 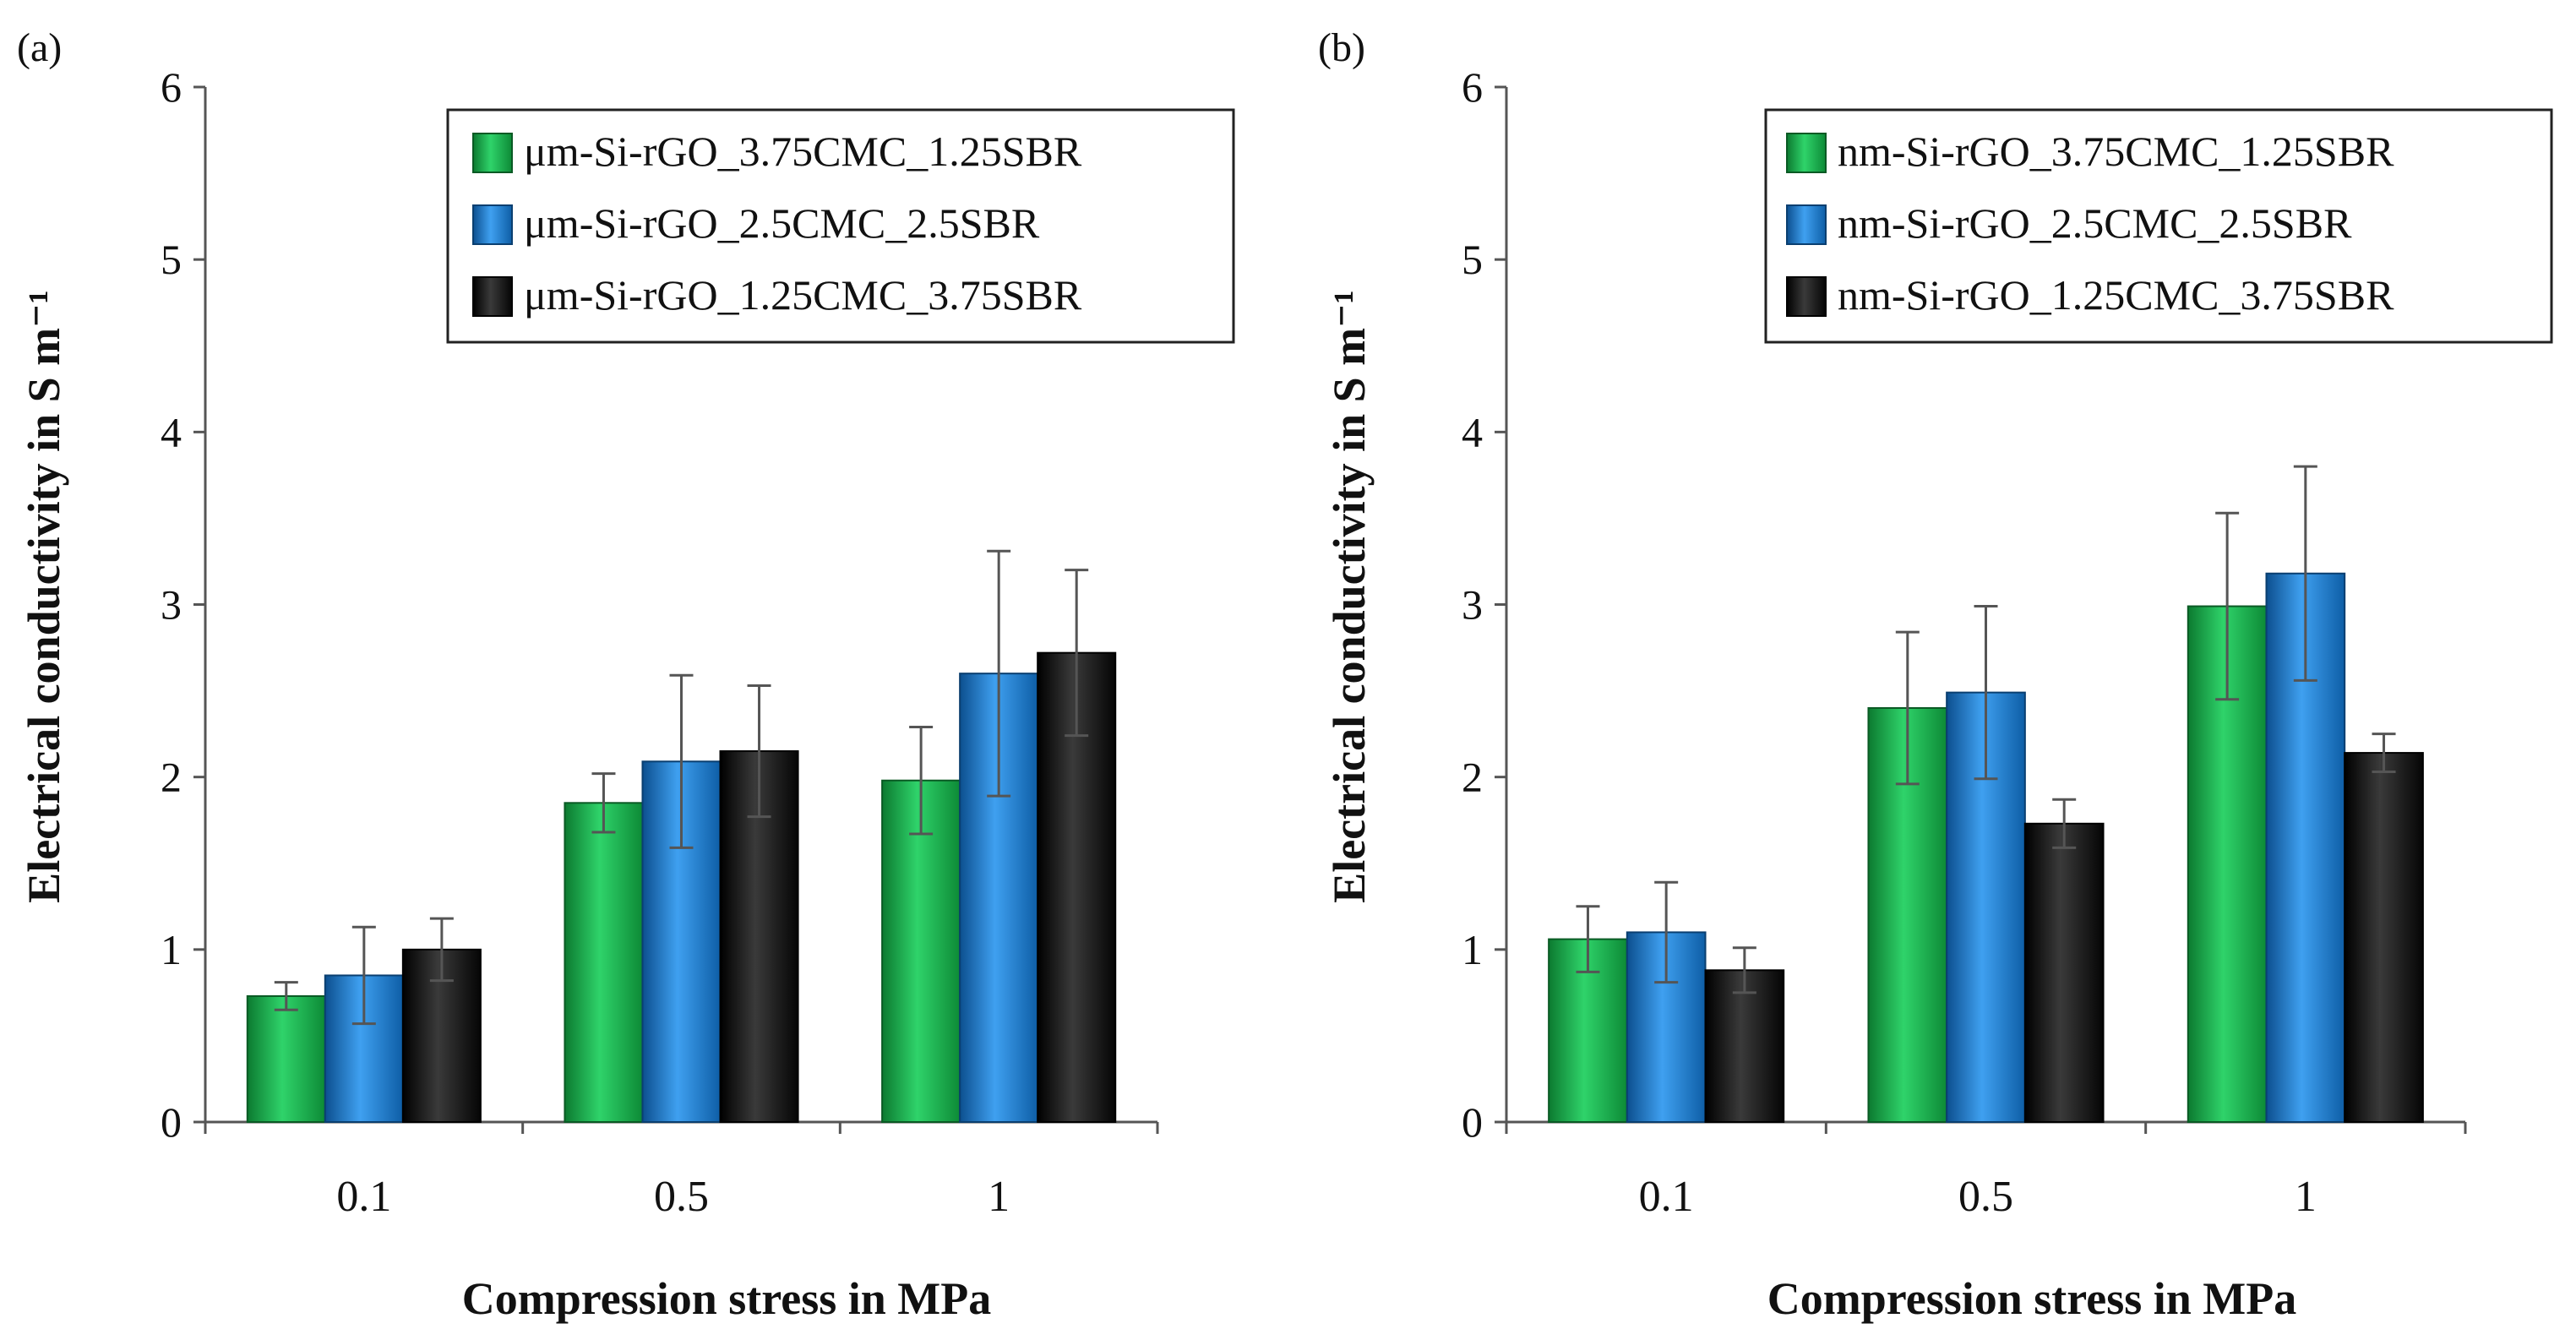 I want to click on bar-μm-Si-rGO_3.75CMC_1.25SBR-0.5, so click(x=604, y=963).